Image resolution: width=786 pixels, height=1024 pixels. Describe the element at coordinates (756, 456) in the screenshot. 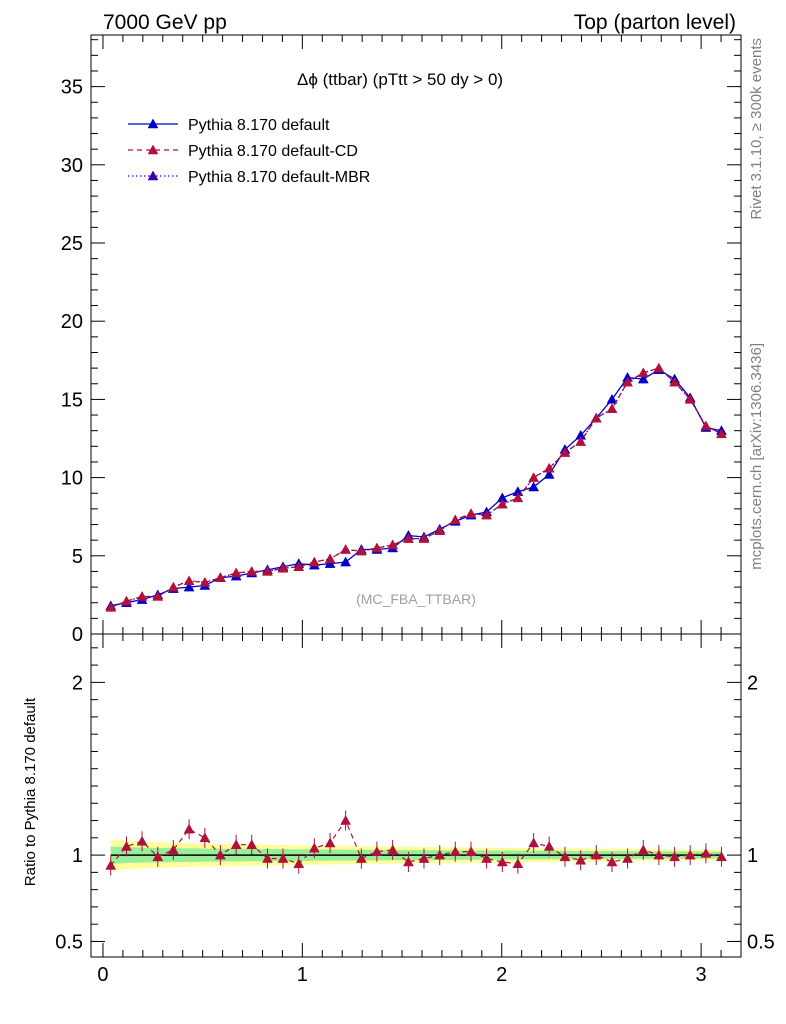

I see `mcplots-label: mcplots.cern.ch [arXiv:1306.3436]` at that location.